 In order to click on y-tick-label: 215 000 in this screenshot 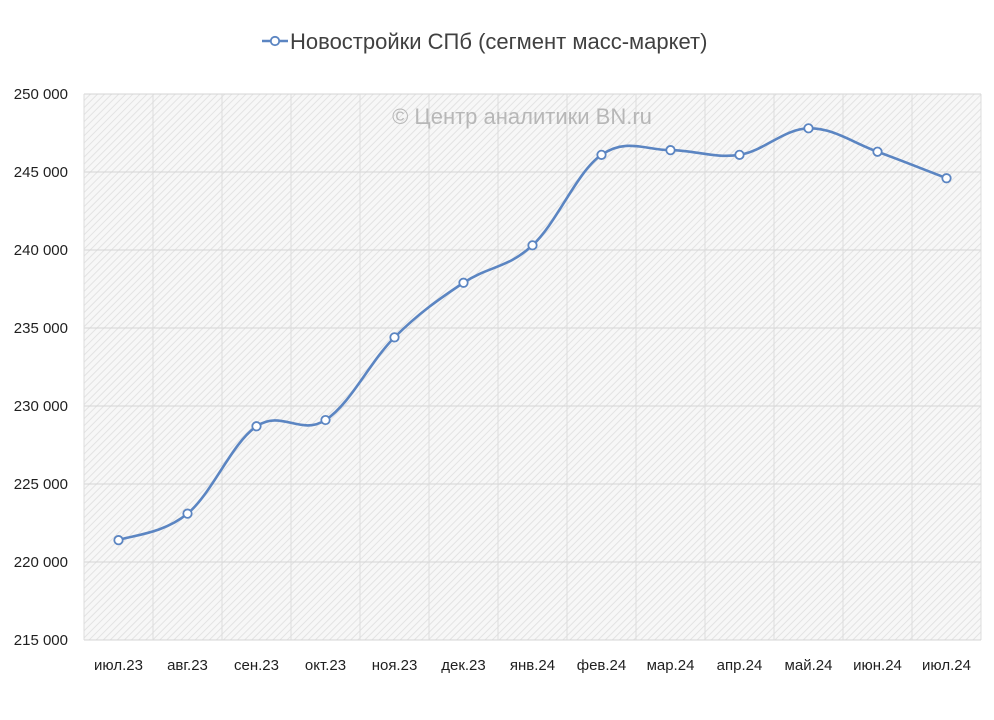, I will do `click(41, 640)`.